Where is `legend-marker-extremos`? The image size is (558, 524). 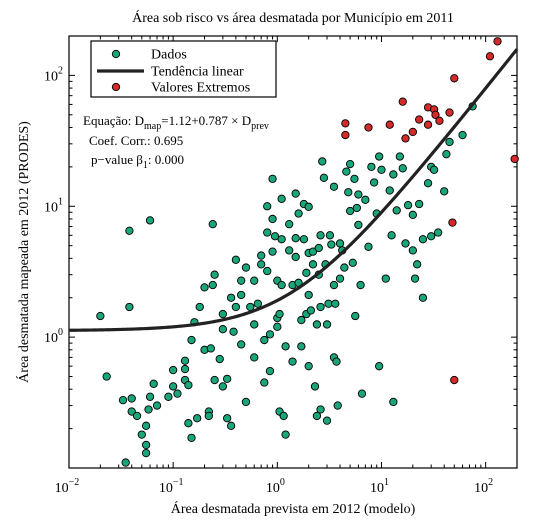
legend-marker-extremos is located at coordinates (116, 87).